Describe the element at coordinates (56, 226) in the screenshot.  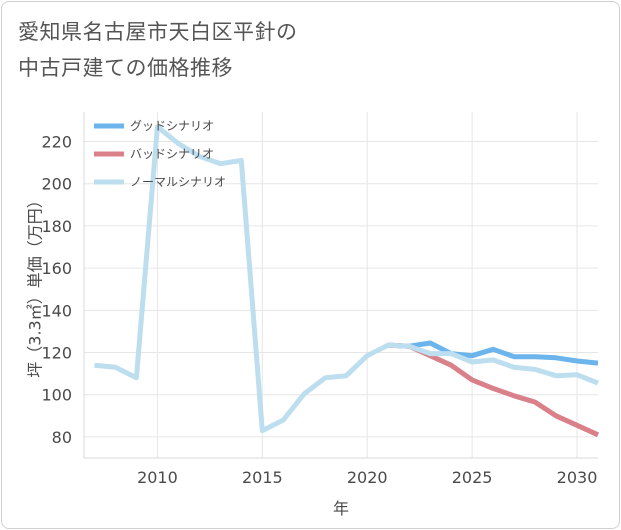
I see `y-tick-label: 180` at that location.